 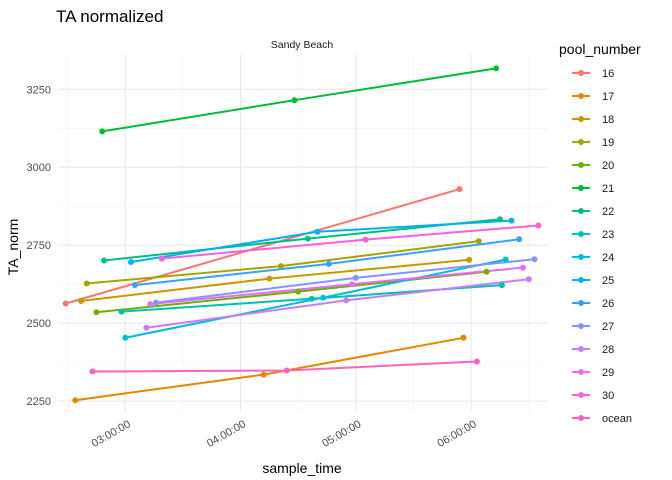 What do you see at coordinates (608, 74) in the screenshot?
I see `legend-label-16: 16` at bounding box center [608, 74].